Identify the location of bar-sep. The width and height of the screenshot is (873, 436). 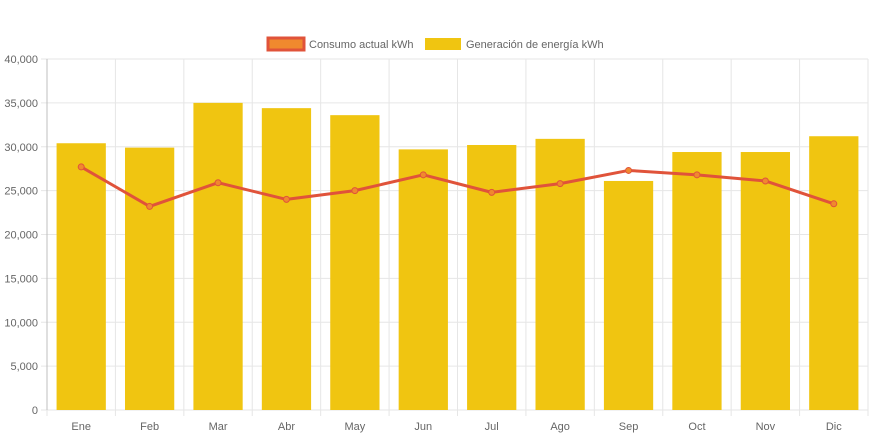
(628, 295).